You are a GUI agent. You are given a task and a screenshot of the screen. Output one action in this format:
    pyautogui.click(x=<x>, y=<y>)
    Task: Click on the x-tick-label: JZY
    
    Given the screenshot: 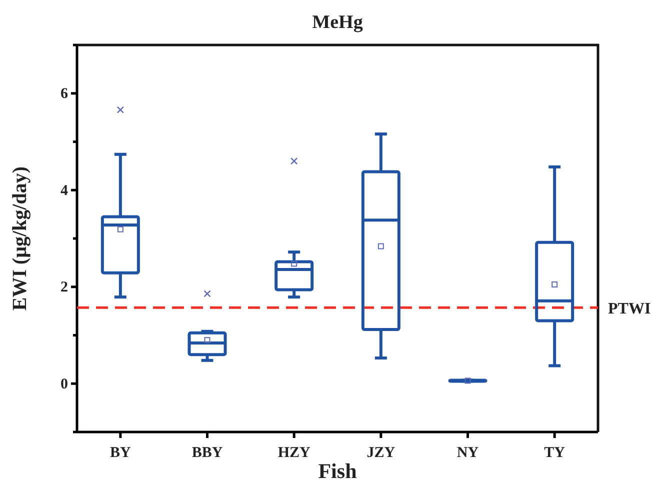 What is the action you would take?
    pyautogui.click(x=381, y=452)
    